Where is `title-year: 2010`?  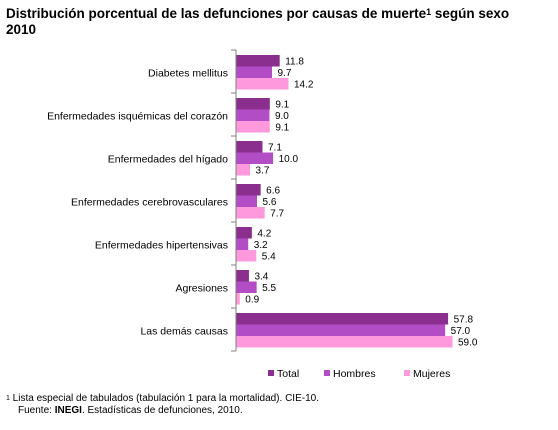
title-year: 2010 is located at coordinates (21, 29).